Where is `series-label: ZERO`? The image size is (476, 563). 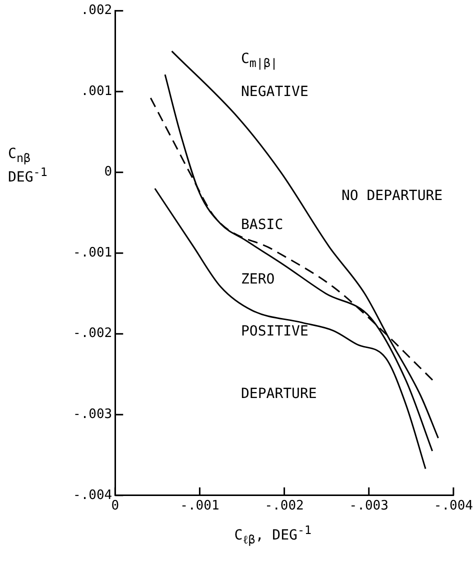
series-label: ZERO is located at coordinates (257, 279).